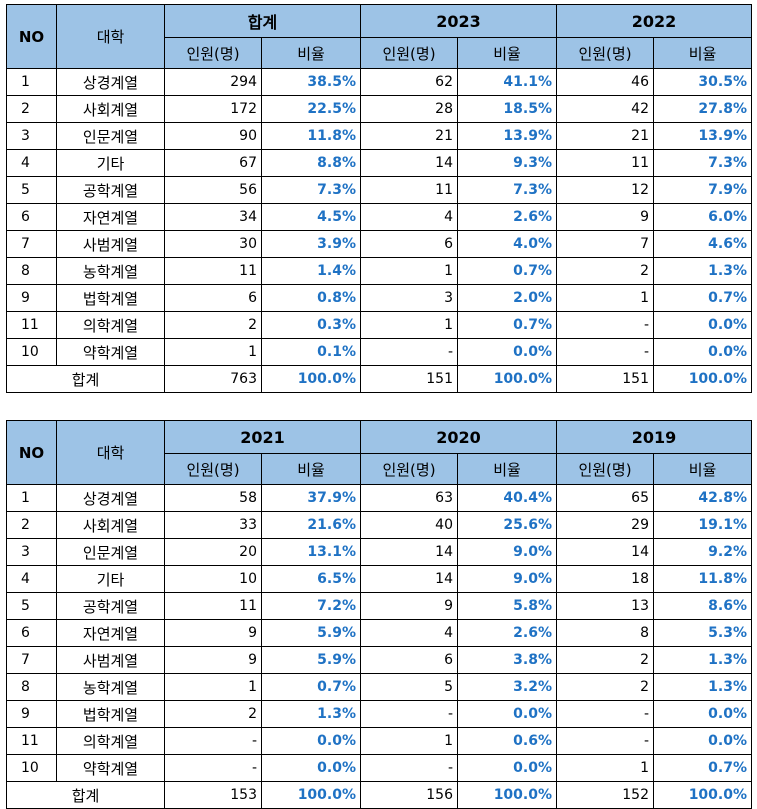 The height and width of the screenshot is (809, 757). Describe the element at coordinates (605, 633) in the screenshot. I see `count-cell: 8` at that location.